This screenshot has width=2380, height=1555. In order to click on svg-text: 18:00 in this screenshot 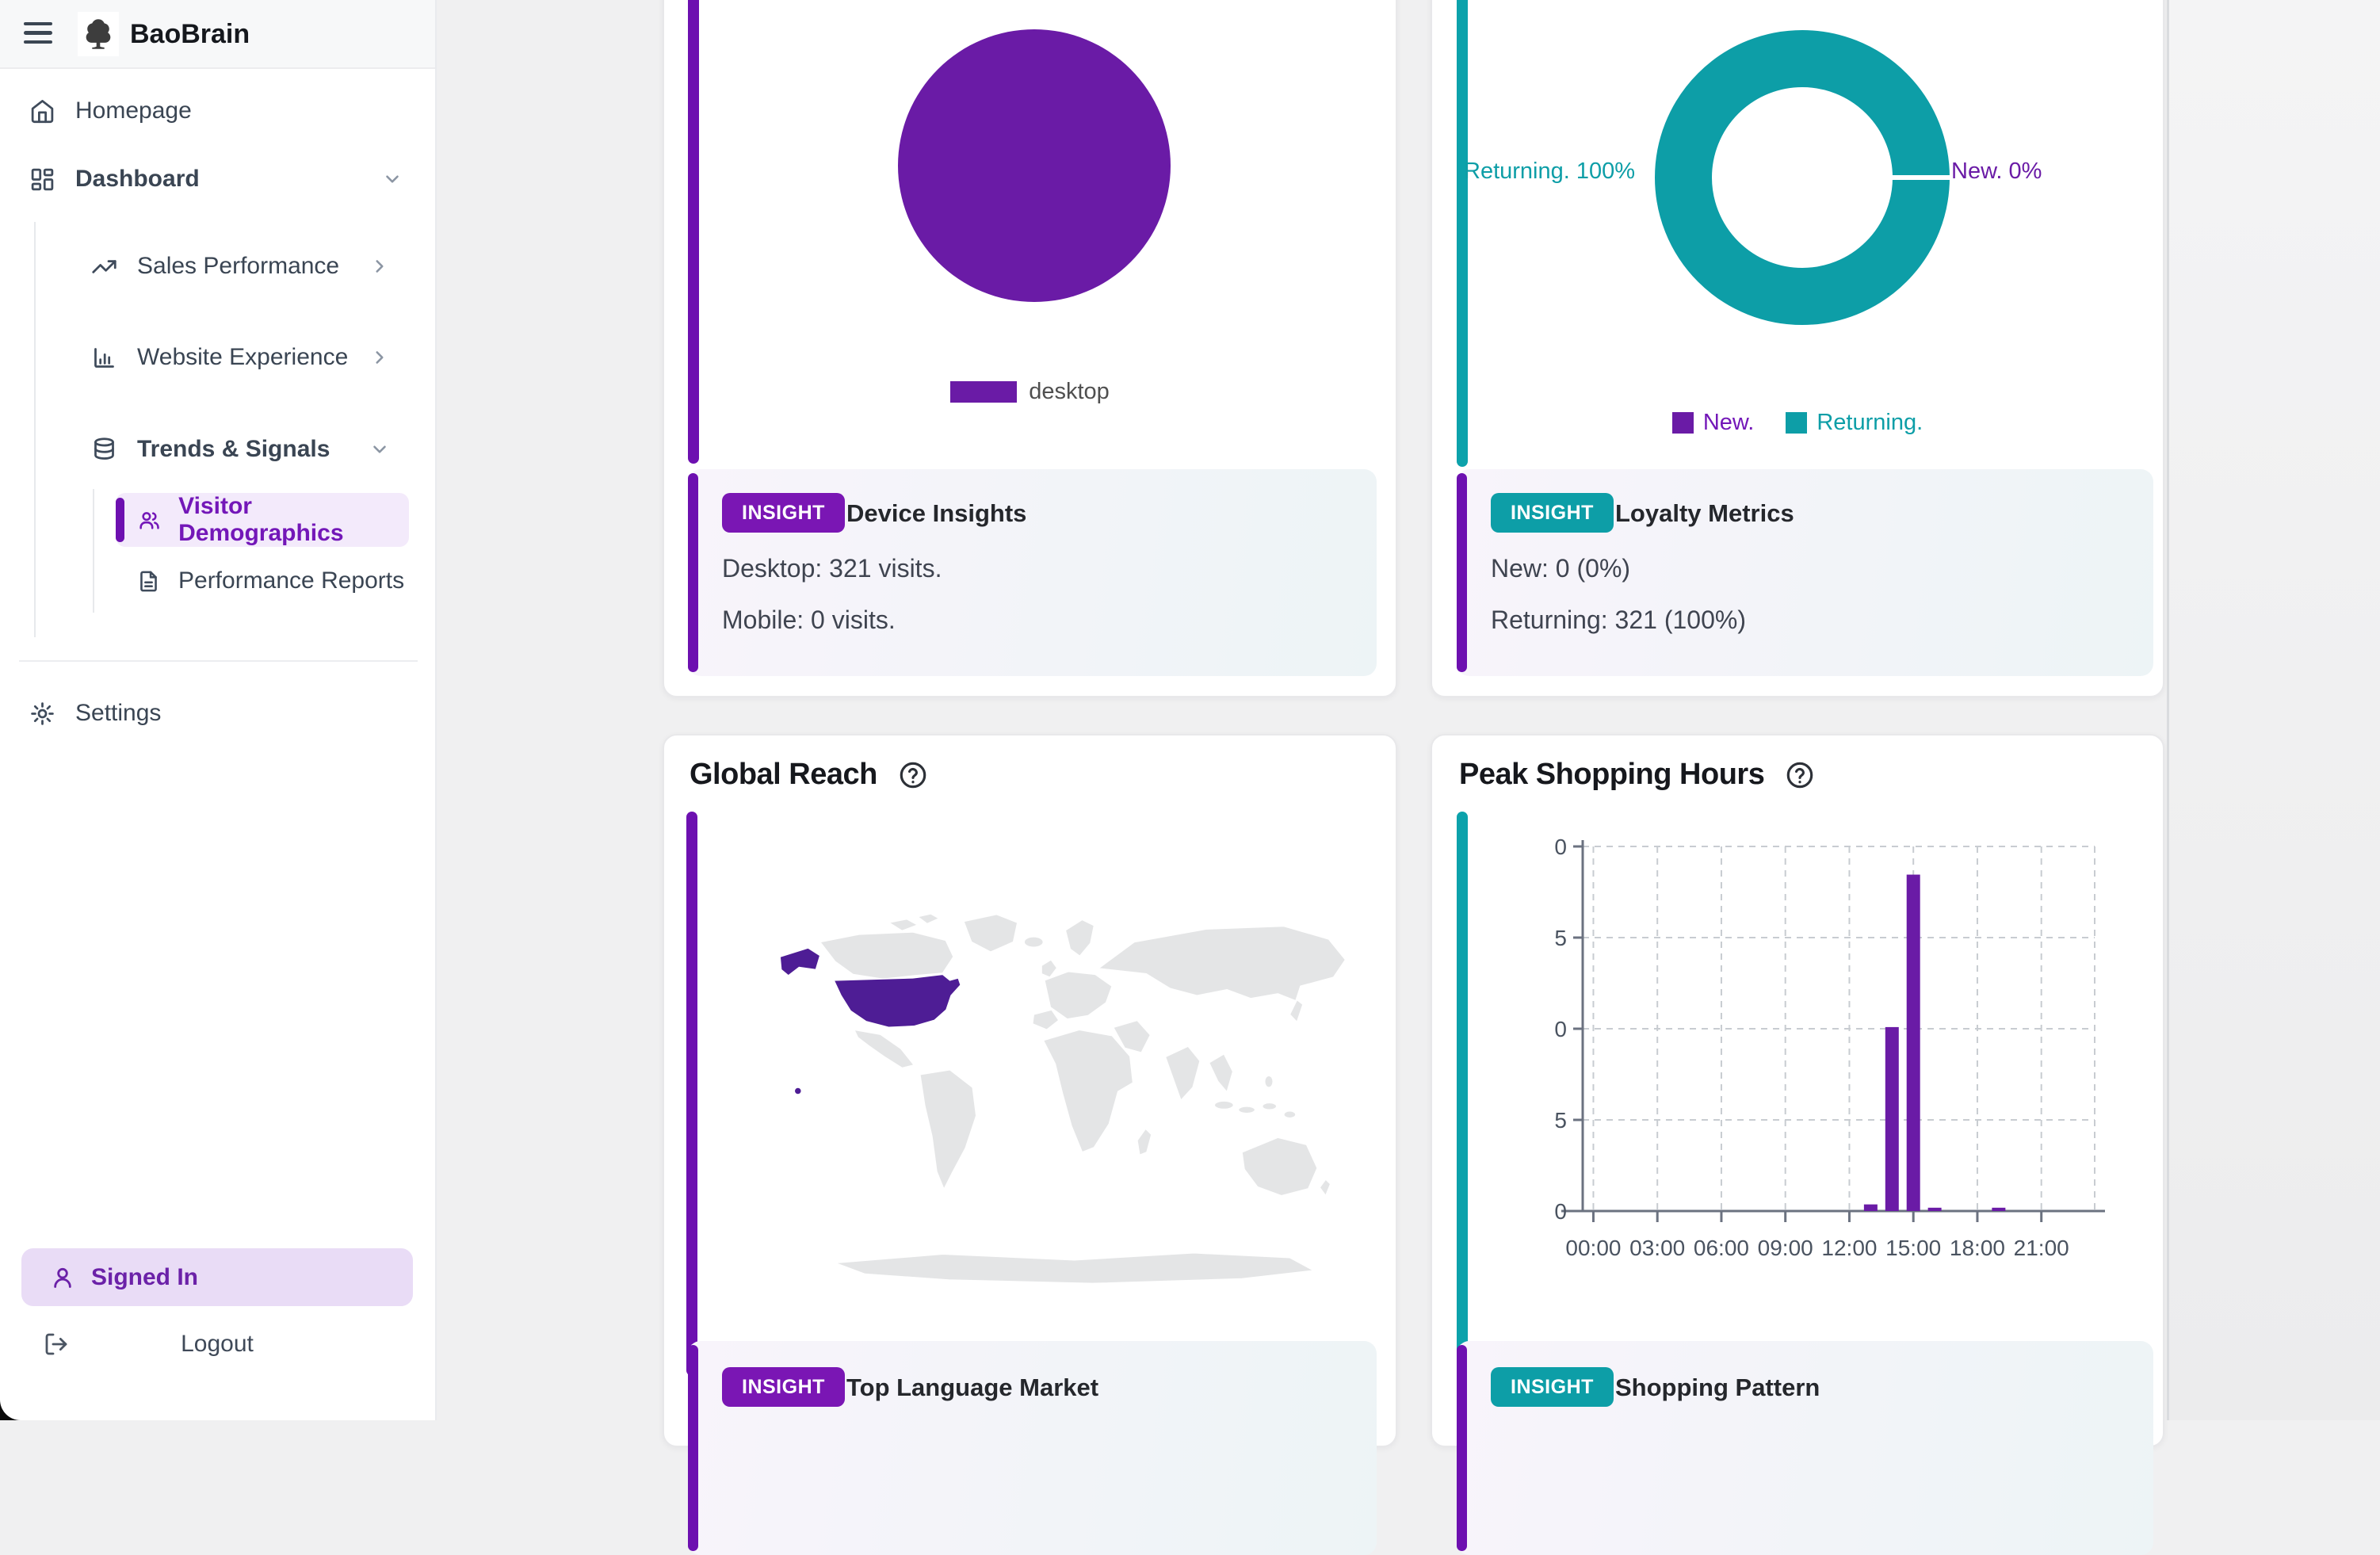, I will do `click(1977, 1248)`.